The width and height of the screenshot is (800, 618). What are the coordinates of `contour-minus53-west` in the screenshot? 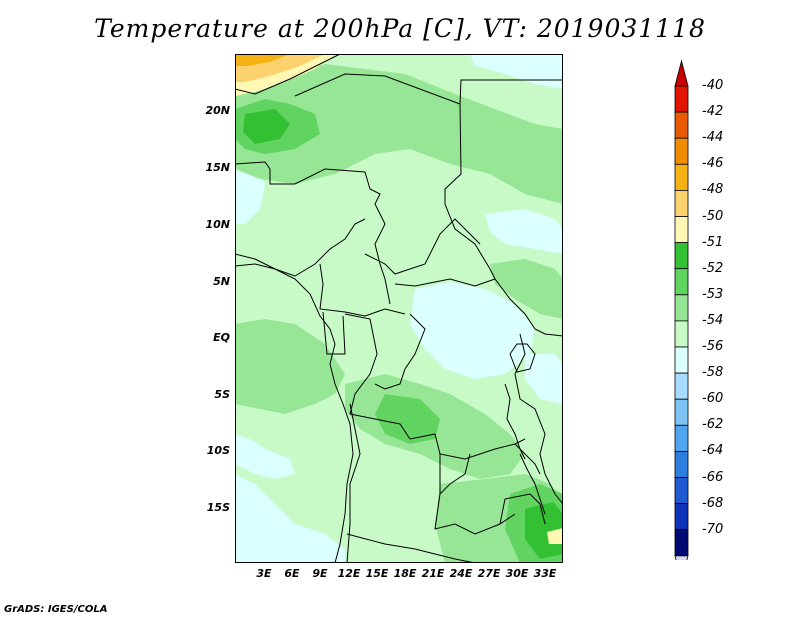 It's located at (290, 366).